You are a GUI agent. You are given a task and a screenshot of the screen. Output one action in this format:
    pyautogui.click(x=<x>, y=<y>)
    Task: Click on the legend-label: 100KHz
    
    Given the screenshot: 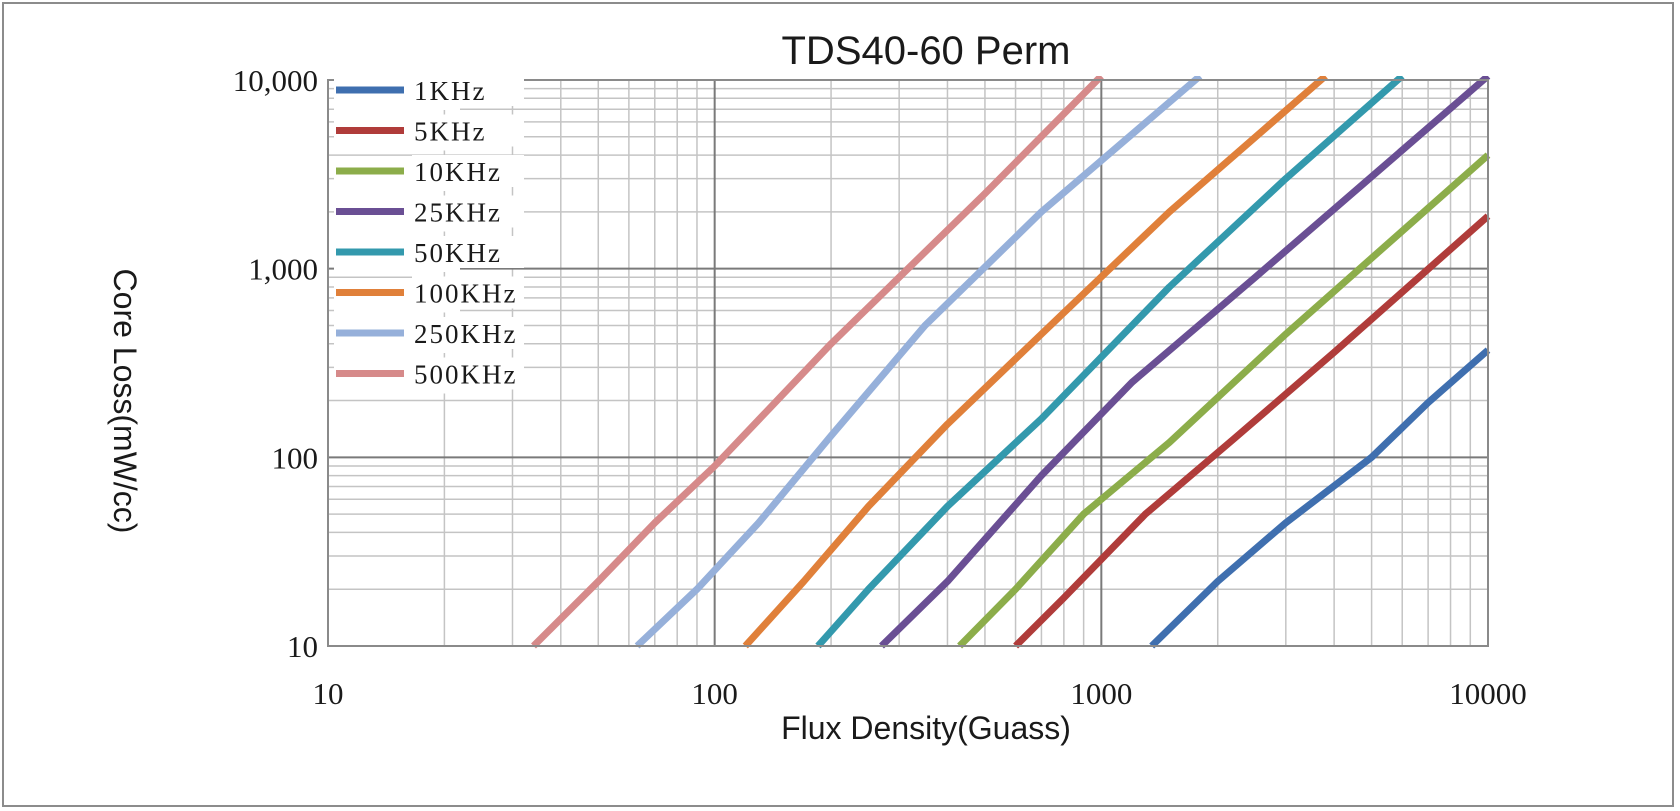 What is the action you would take?
    pyautogui.click(x=465, y=294)
    